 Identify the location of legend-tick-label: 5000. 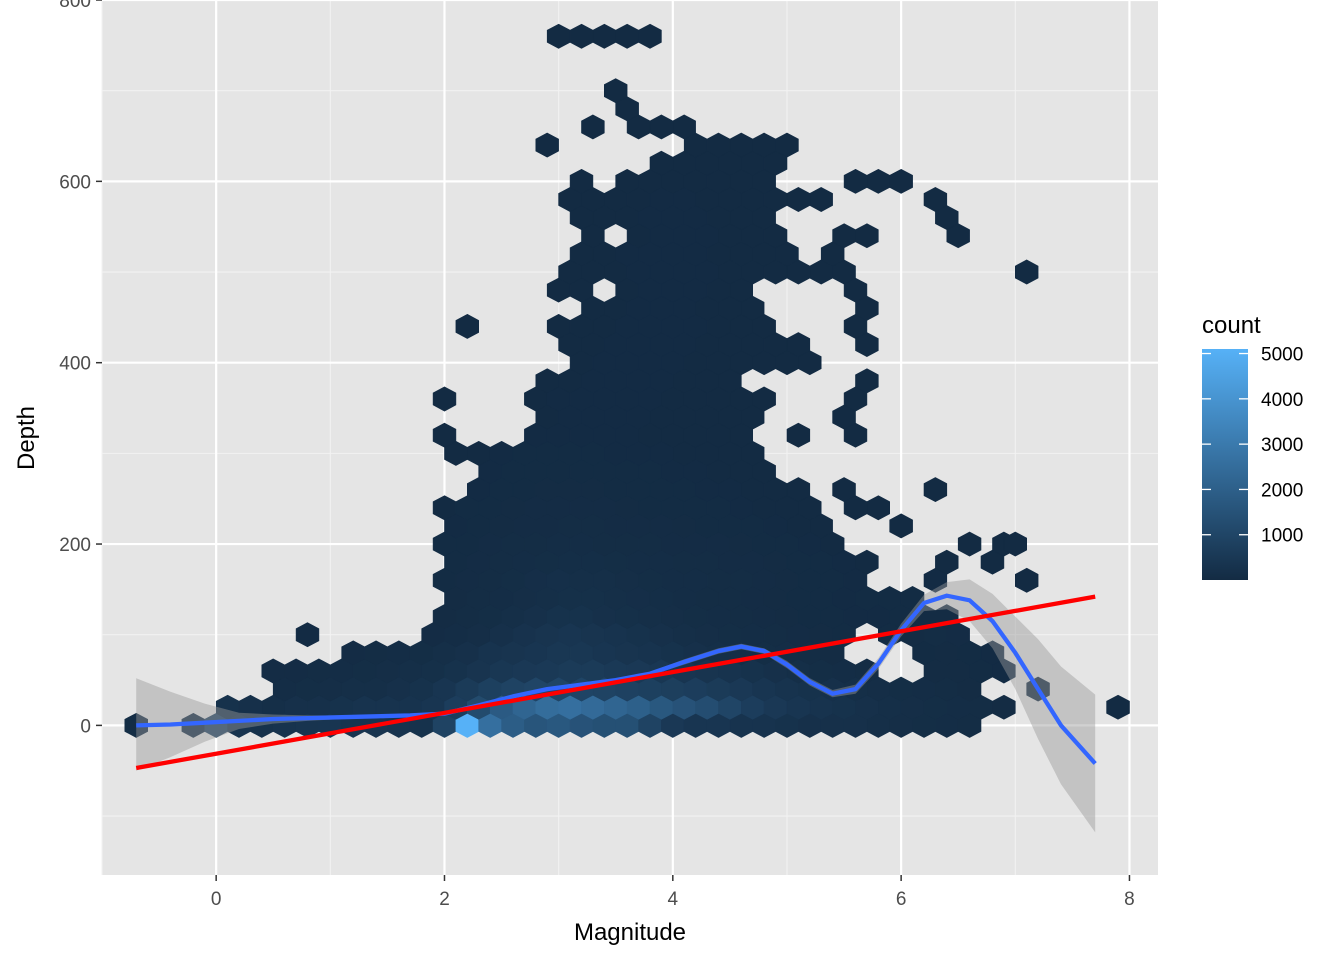
(1282, 355).